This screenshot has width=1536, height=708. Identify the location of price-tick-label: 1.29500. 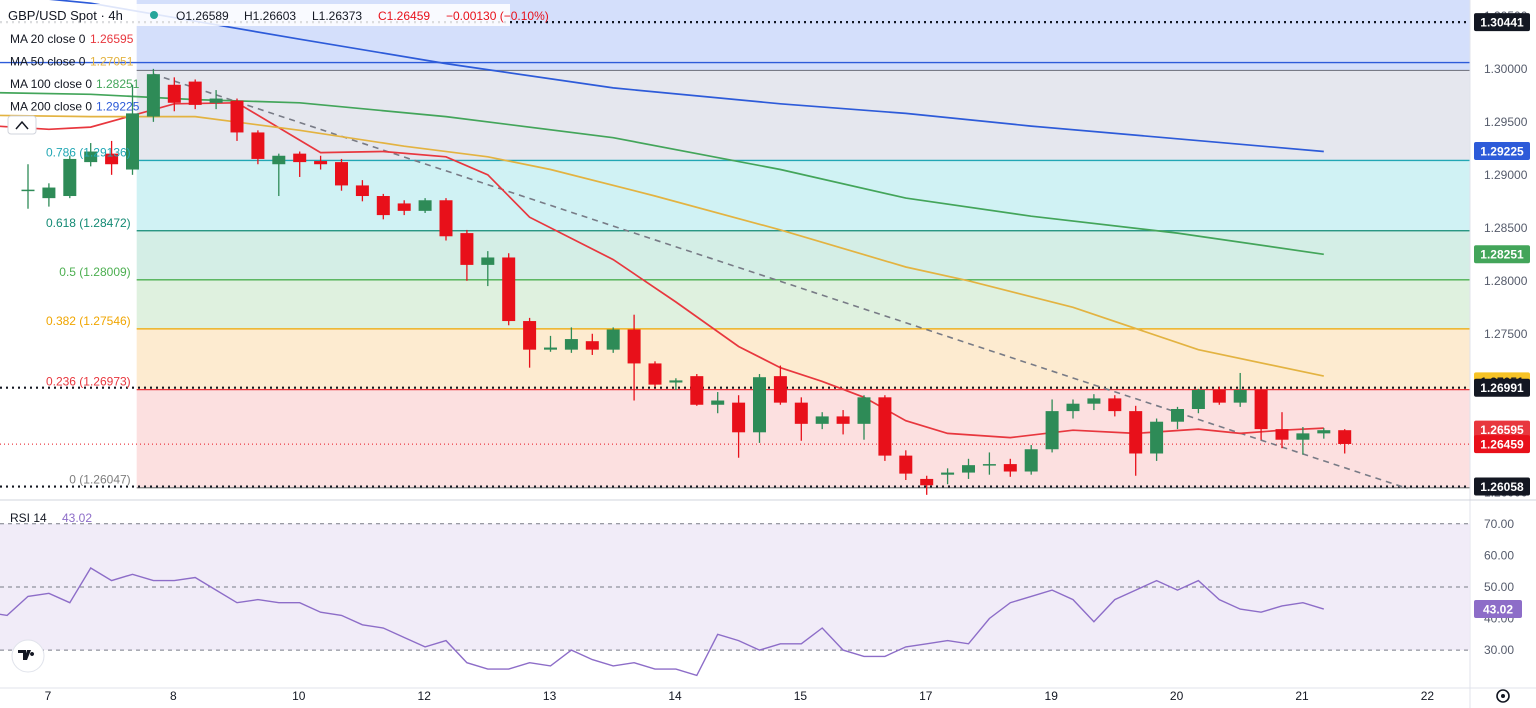
(1506, 122).